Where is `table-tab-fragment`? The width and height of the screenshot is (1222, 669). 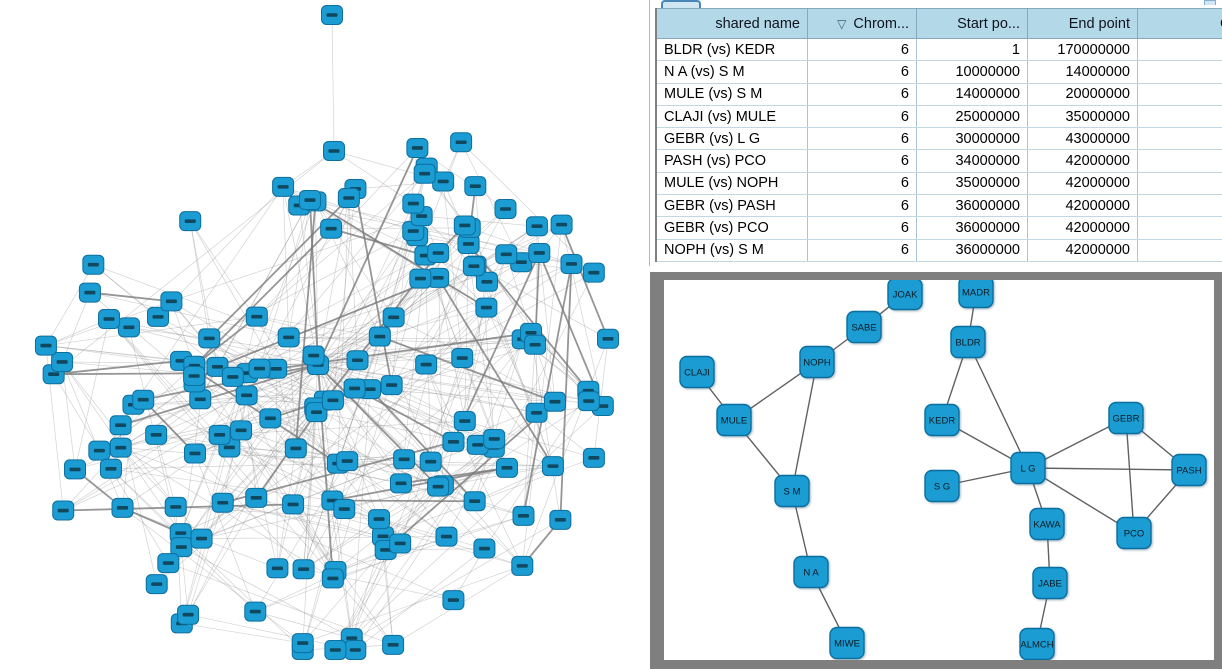
table-tab-fragment is located at coordinates (681, 4).